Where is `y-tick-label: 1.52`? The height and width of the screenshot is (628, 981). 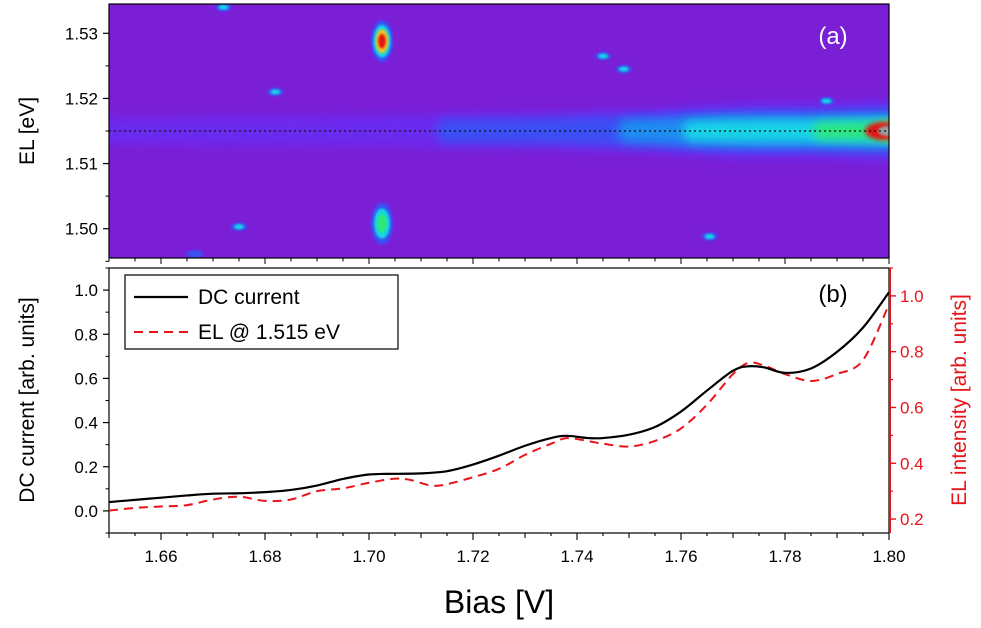
y-tick-label: 1.52 is located at coordinates (81, 98).